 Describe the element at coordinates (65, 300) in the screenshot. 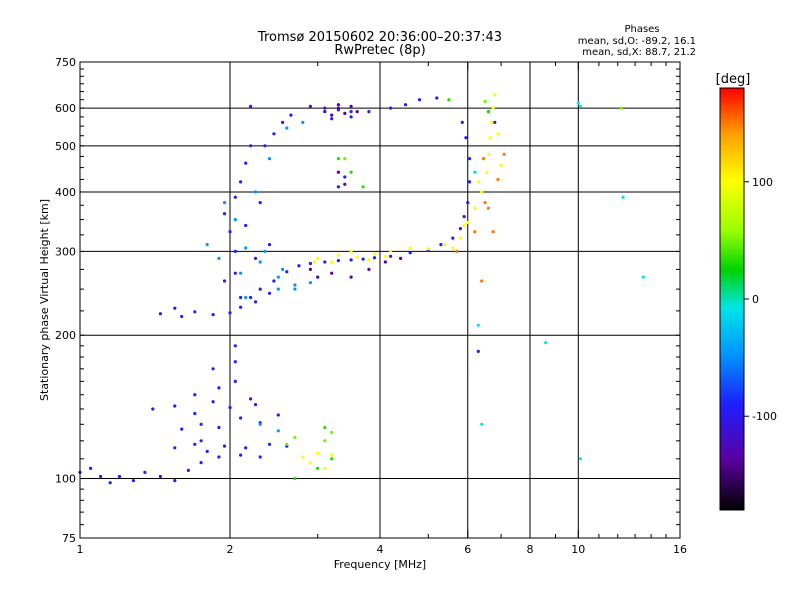

I see `y-tick-labels: 75 100 200 300 400 500 600 750` at that location.